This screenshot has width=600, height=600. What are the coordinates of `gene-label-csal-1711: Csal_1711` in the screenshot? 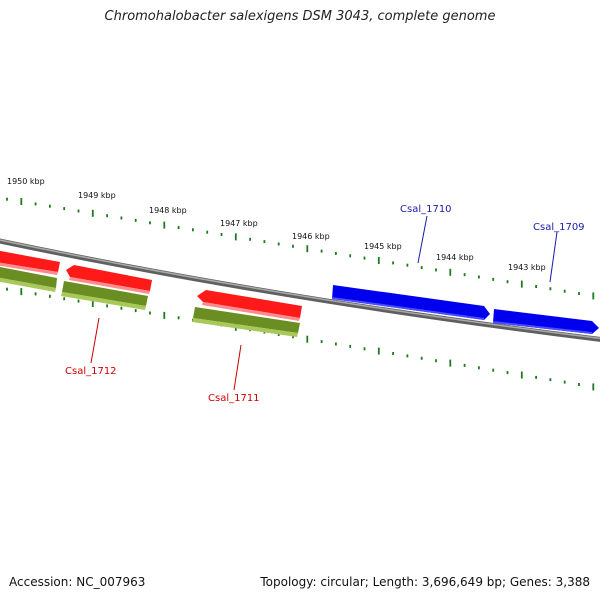 It's located at (234, 398).